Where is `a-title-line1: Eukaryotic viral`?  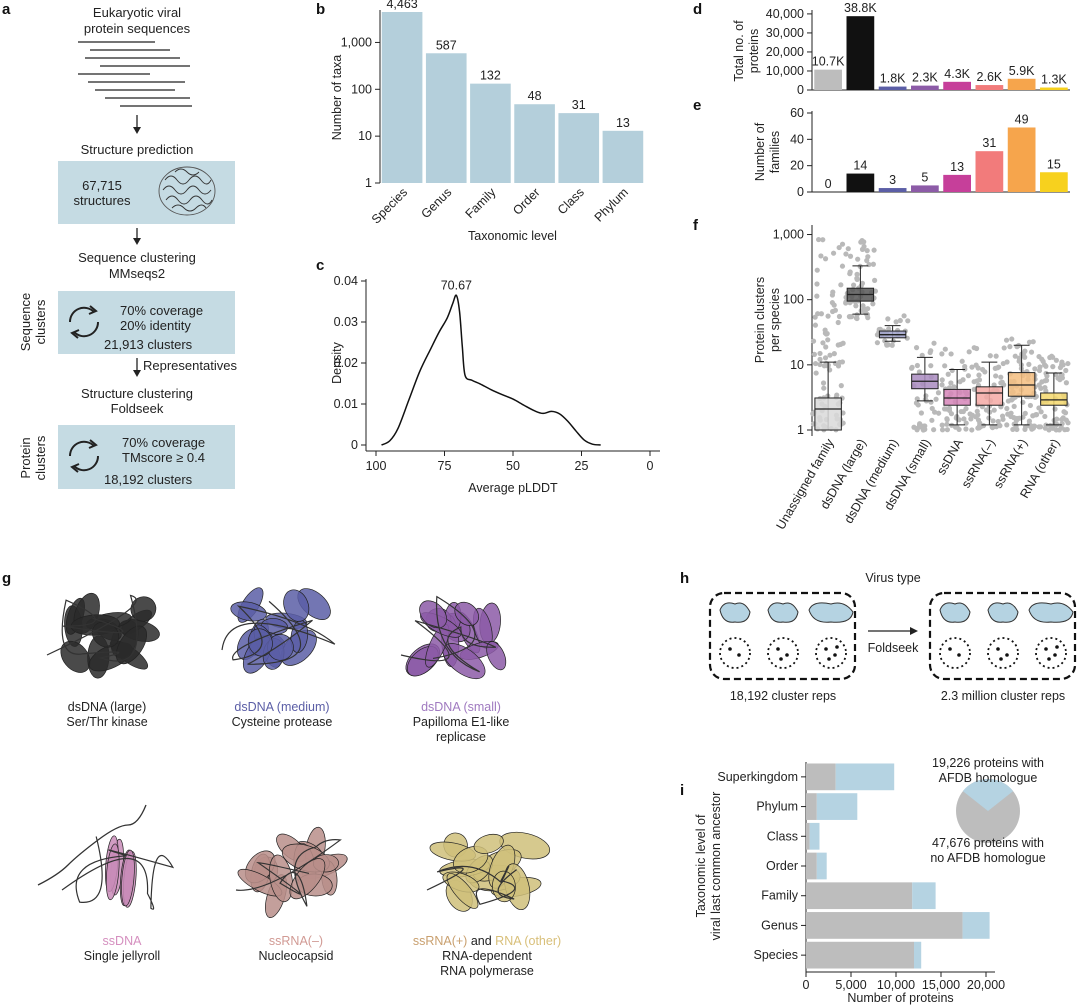
a-title-line1: Eukaryotic viral is located at coordinates (137, 12).